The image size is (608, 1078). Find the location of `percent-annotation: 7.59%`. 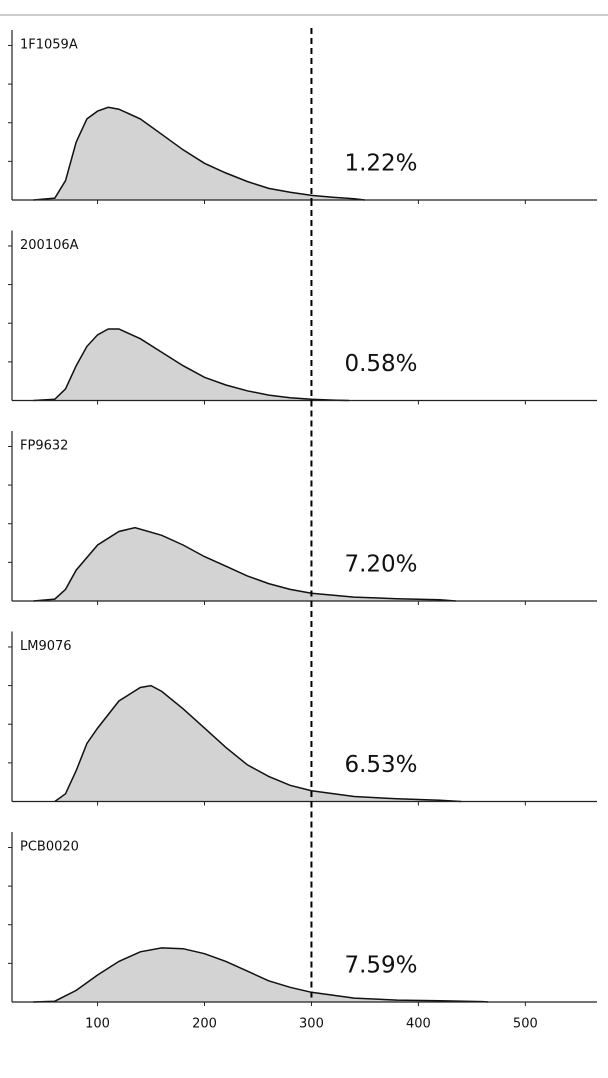

percent-annotation: 7.59% is located at coordinates (380, 966).